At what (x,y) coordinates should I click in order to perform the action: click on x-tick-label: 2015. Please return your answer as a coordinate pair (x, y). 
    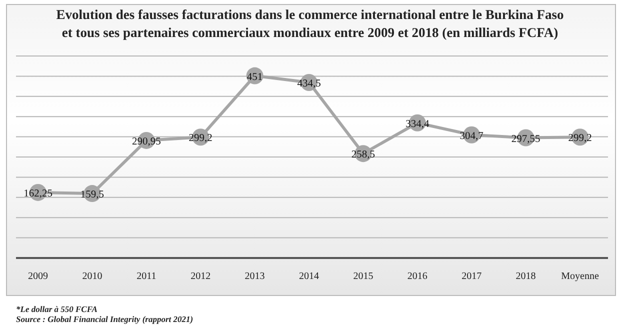
    Looking at the image, I should click on (363, 276).